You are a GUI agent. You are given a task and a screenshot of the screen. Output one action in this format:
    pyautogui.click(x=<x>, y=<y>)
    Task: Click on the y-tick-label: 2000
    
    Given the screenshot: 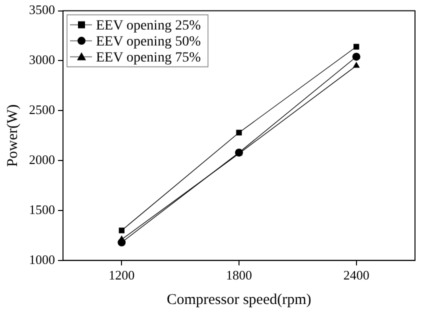 What is the action you would take?
    pyautogui.click(x=42, y=159)
    